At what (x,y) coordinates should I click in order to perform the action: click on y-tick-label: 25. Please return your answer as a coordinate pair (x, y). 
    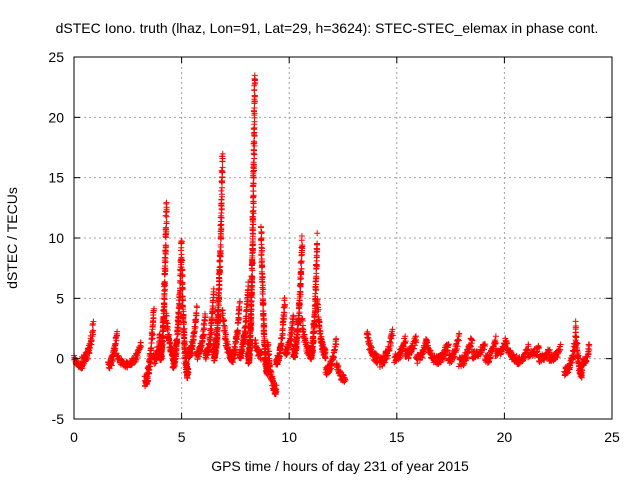
    Looking at the image, I should click on (56, 57).